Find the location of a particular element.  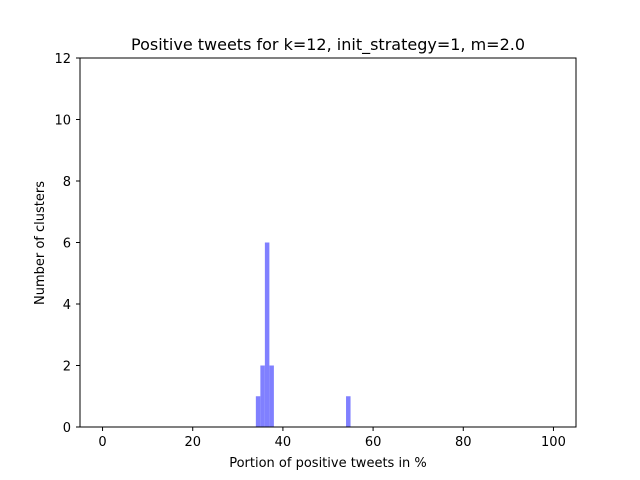

y-tick-label-3: 6 is located at coordinates (67, 244).